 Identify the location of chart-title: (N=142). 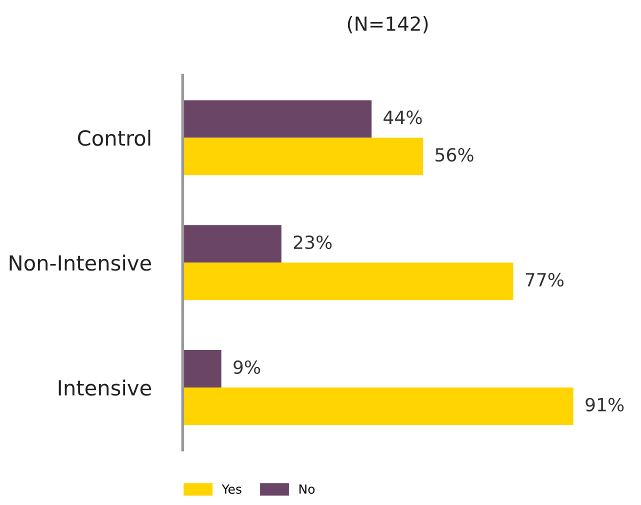
(388, 25).